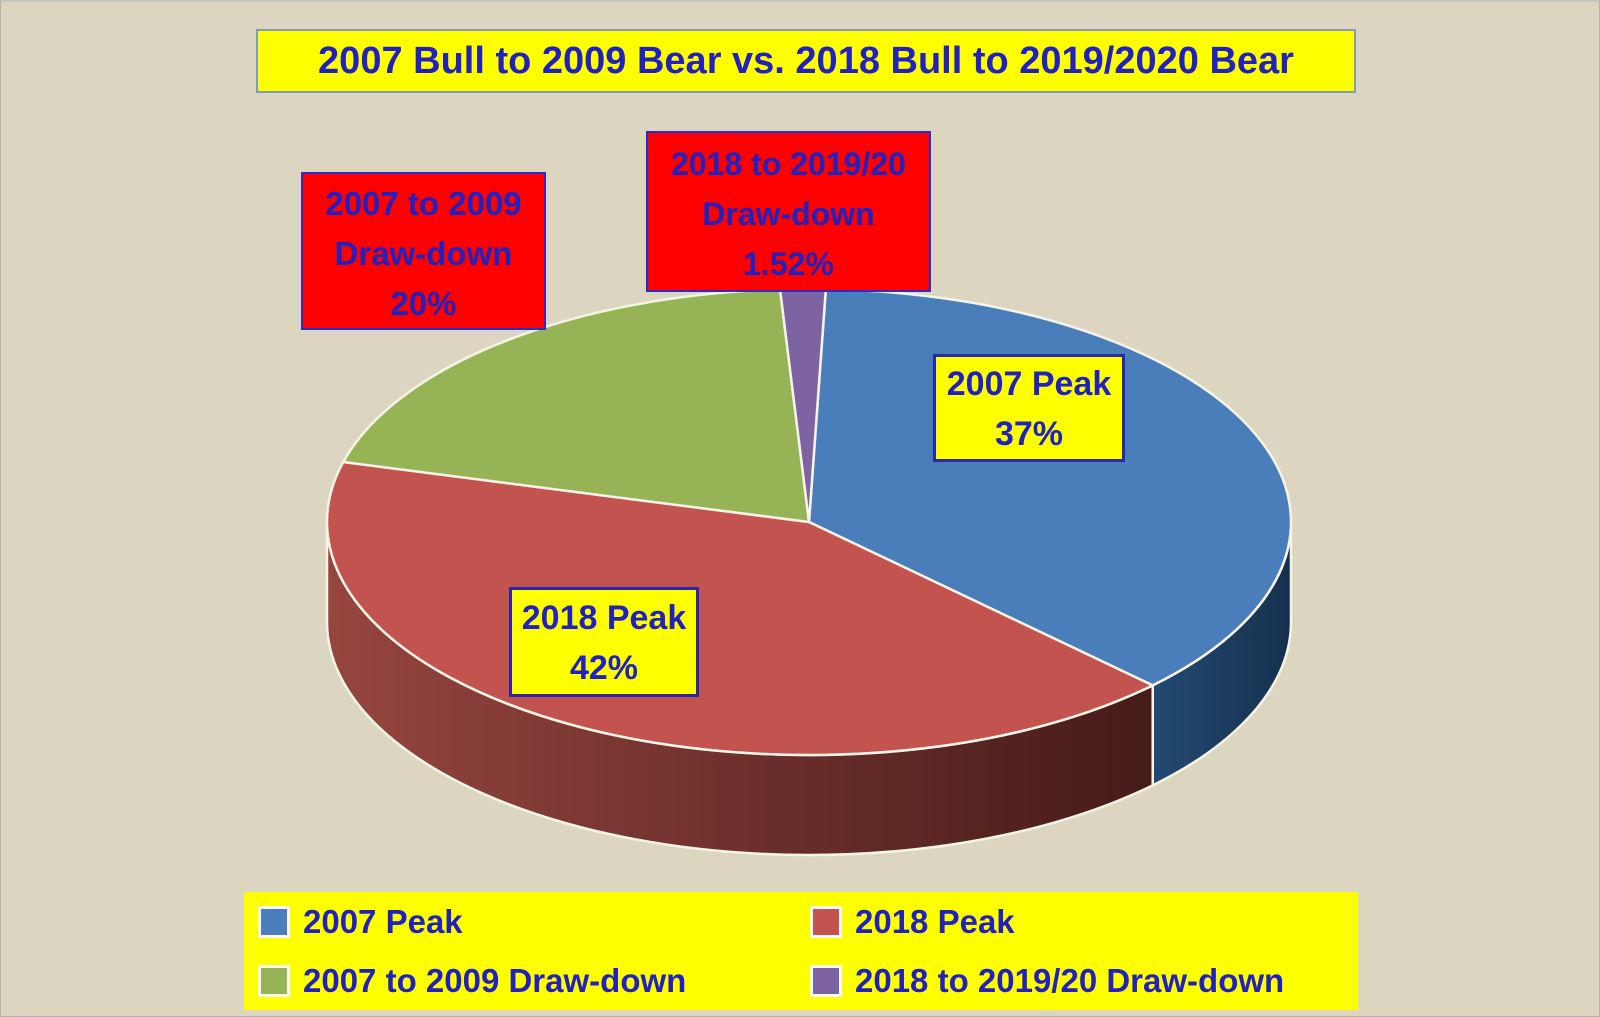 This screenshot has height=1017, width=1600. I want to click on callout-value: 42%, so click(604, 668).